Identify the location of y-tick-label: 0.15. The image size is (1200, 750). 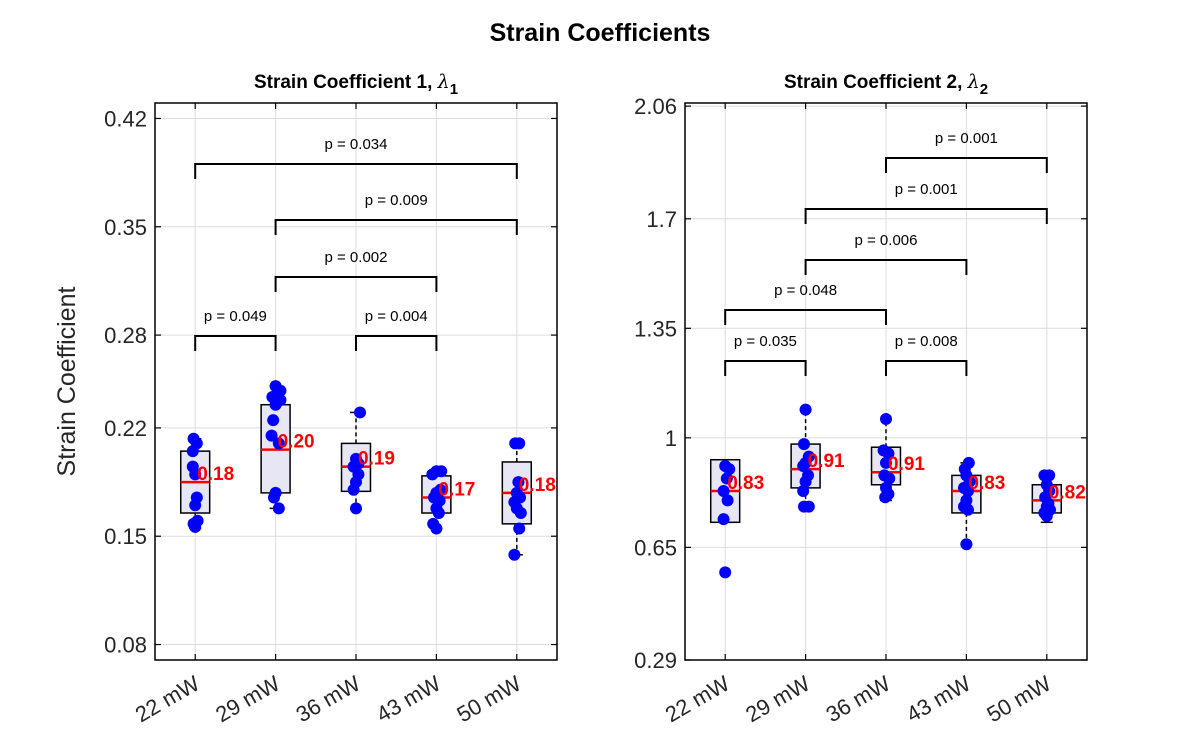
(125, 536).